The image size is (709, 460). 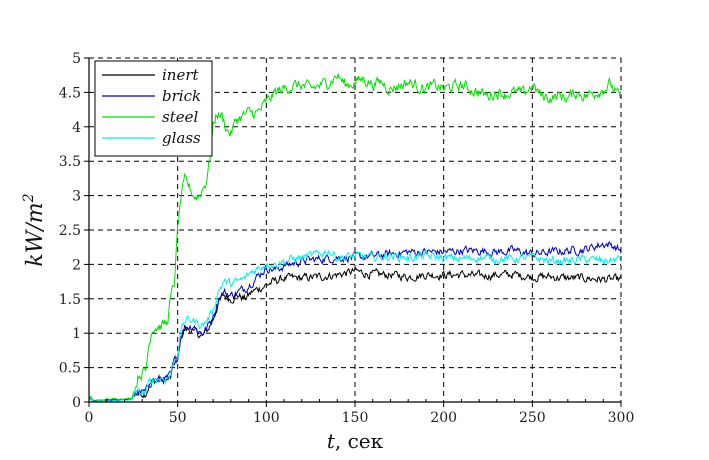 What do you see at coordinates (355, 441) in the screenshot?
I see `x-axis-label: t, сек` at bounding box center [355, 441].